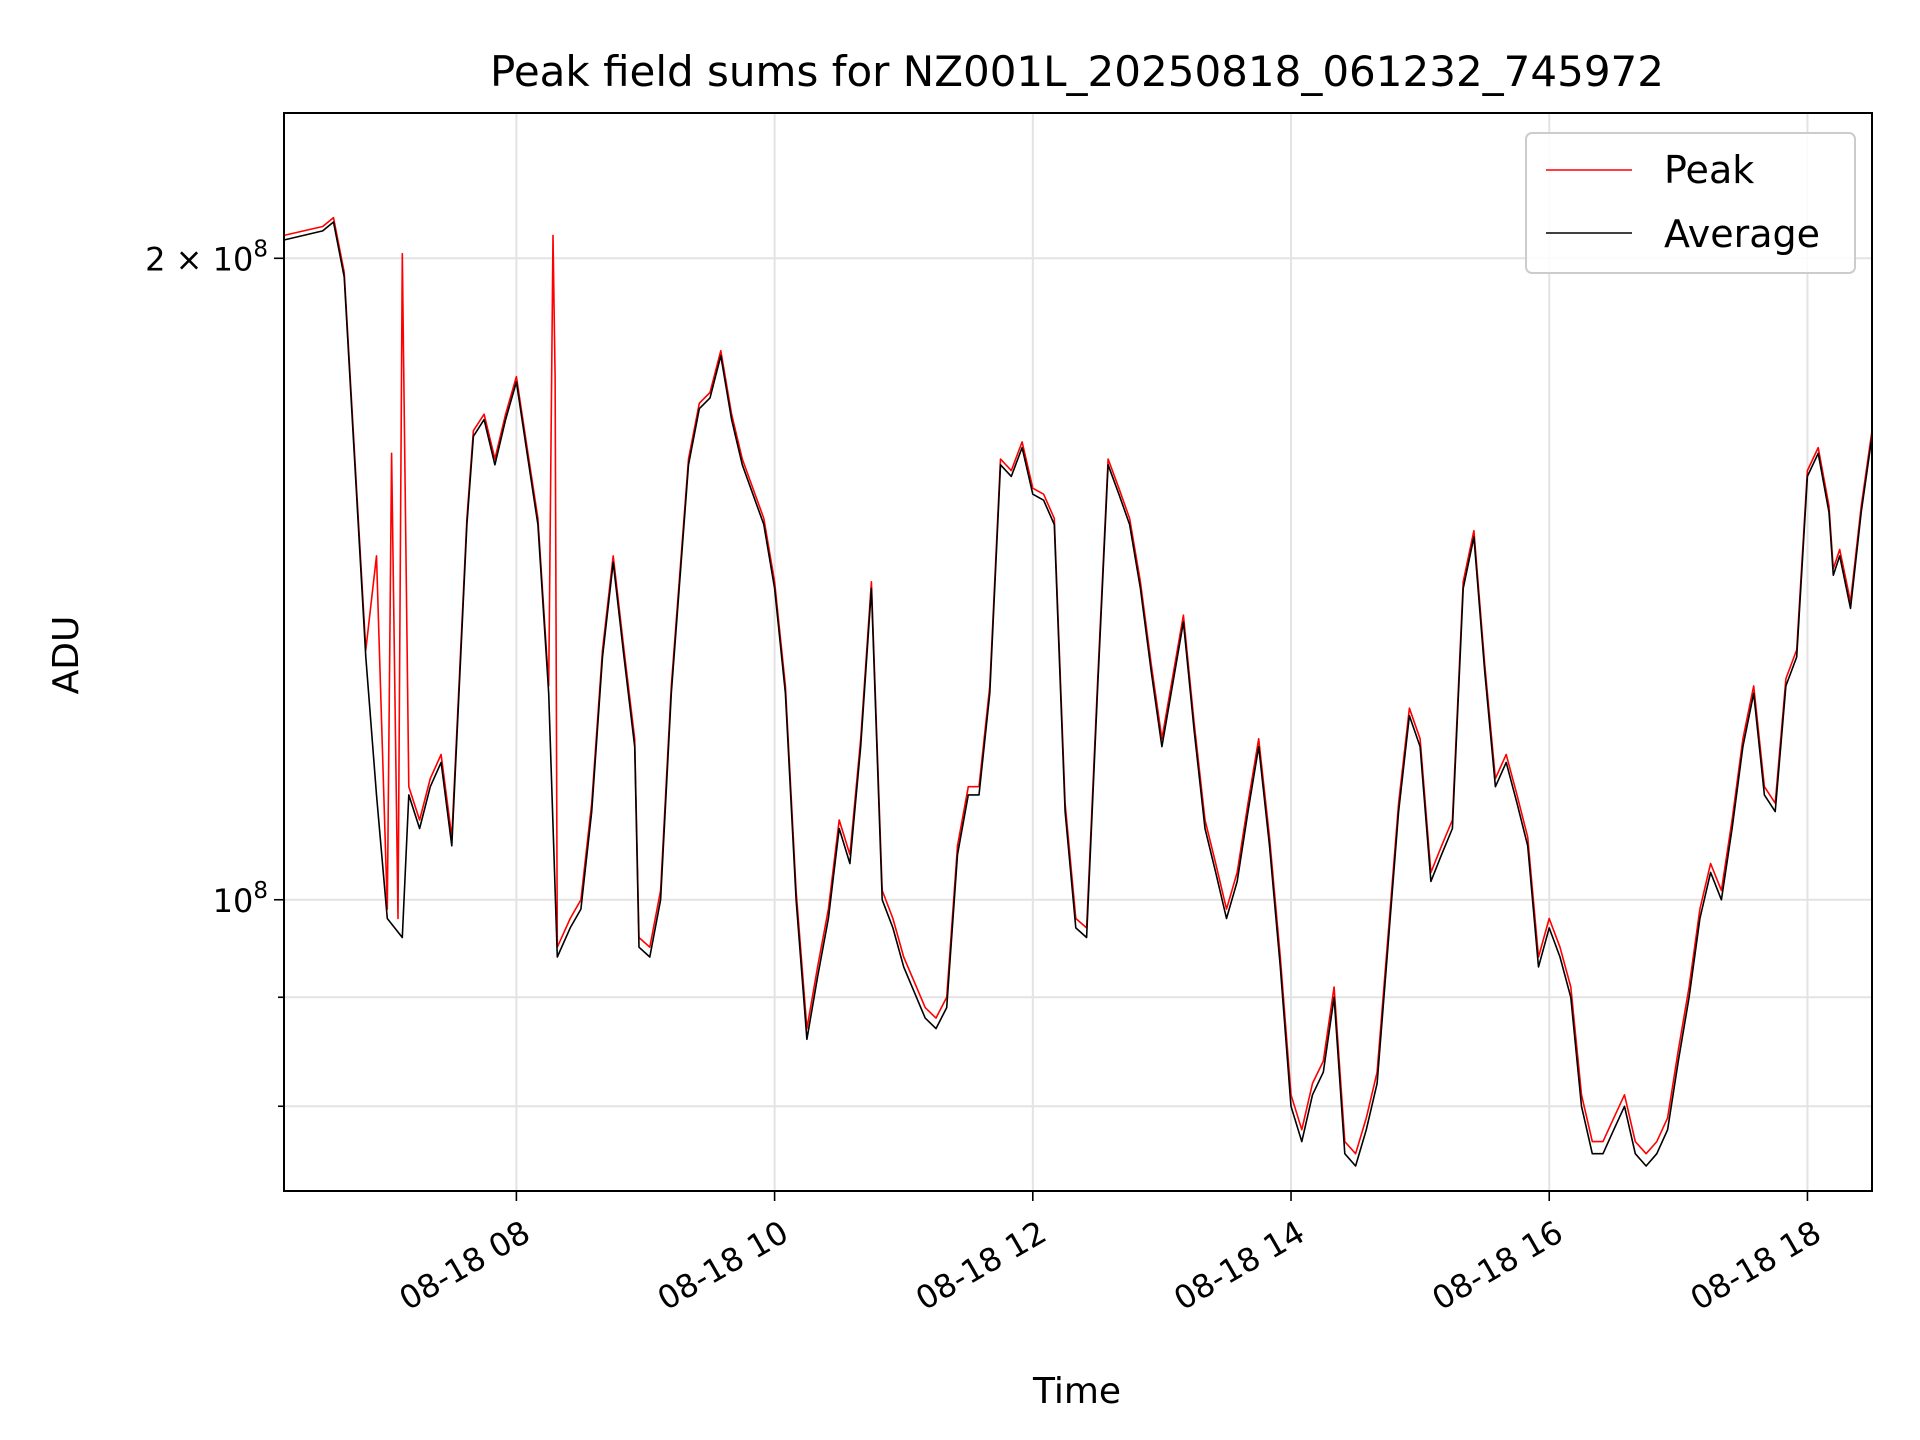 This screenshot has width=1920, height=1440. I want to click on y-axis-label: ADU, so click(66, 655).